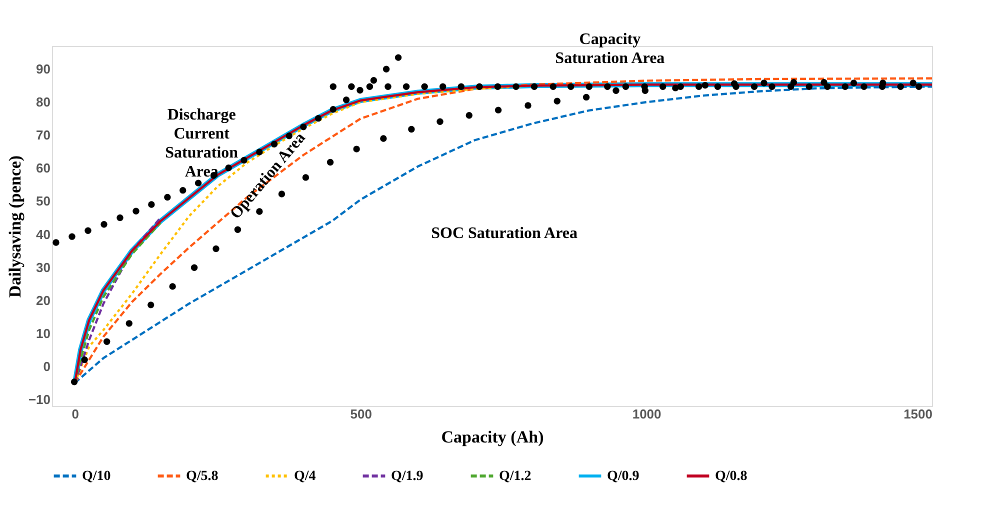 The height and width of the screenshot is (532, 984). I want to click on legend-label: Q/1.9, so click(407, 476).